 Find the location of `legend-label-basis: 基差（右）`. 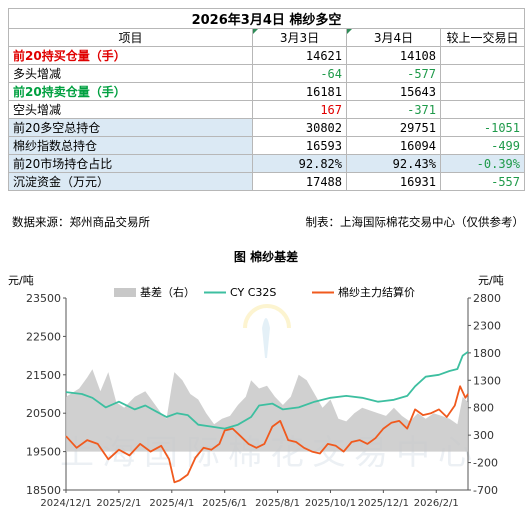

legend-label-basis: 基差（右） is located at coordinates (167, 292).